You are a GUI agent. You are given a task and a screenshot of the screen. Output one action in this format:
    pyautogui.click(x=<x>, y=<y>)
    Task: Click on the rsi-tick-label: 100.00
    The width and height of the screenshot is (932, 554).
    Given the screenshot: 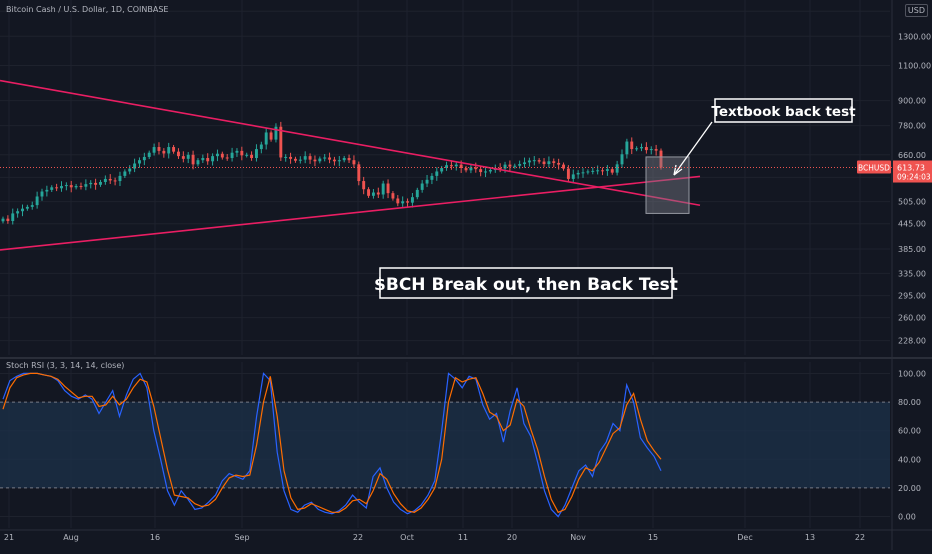 What is the action you would take?
    pyautogui.click(x=912, y=373)
    